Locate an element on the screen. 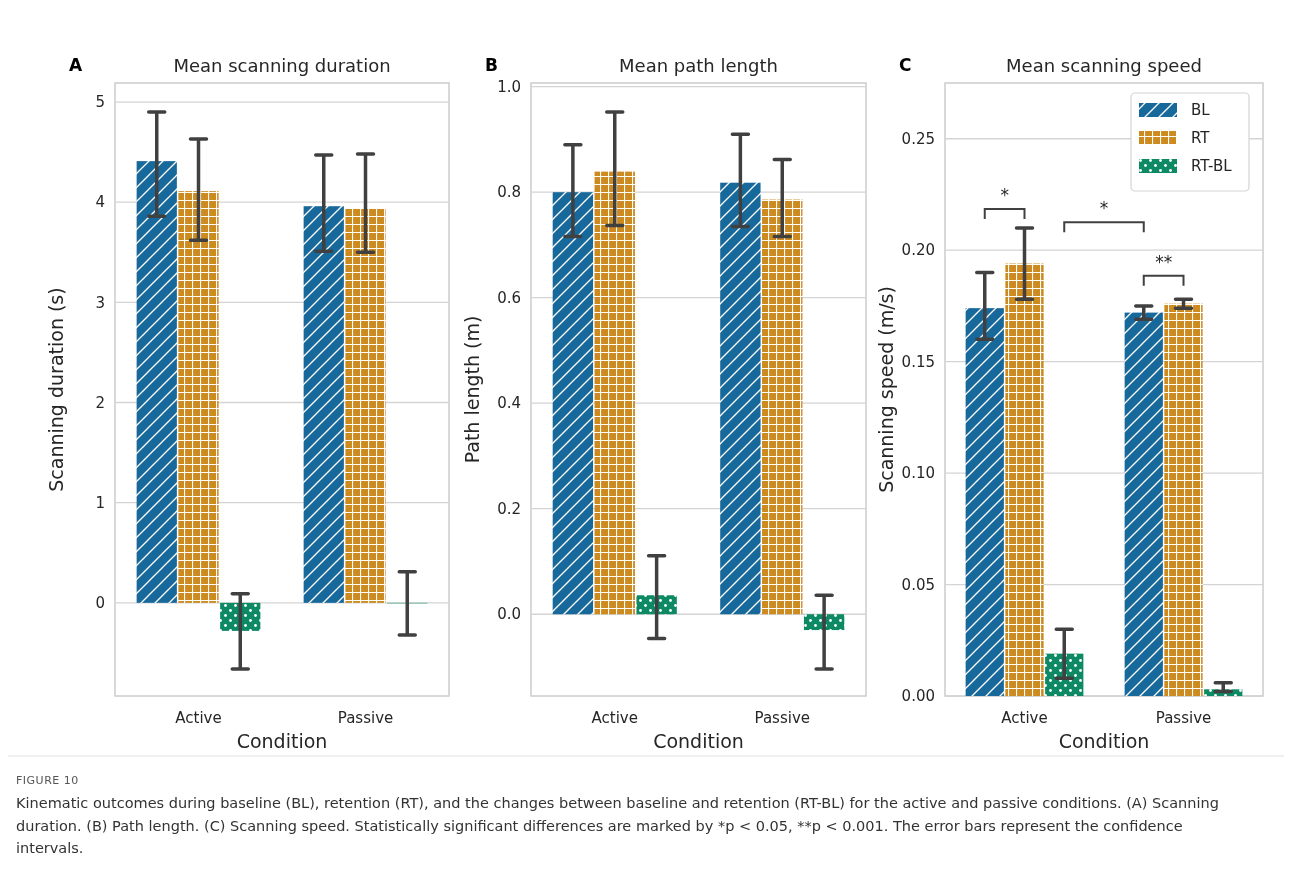  y-axis-title: Path length (m) is located at coordinates (472, 389).